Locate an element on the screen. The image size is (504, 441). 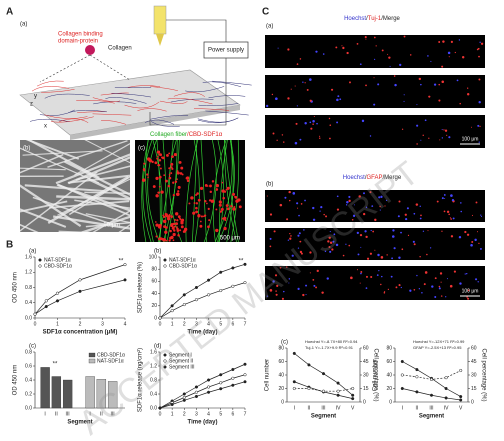
green-fiber is located at coordinates (219, 191).